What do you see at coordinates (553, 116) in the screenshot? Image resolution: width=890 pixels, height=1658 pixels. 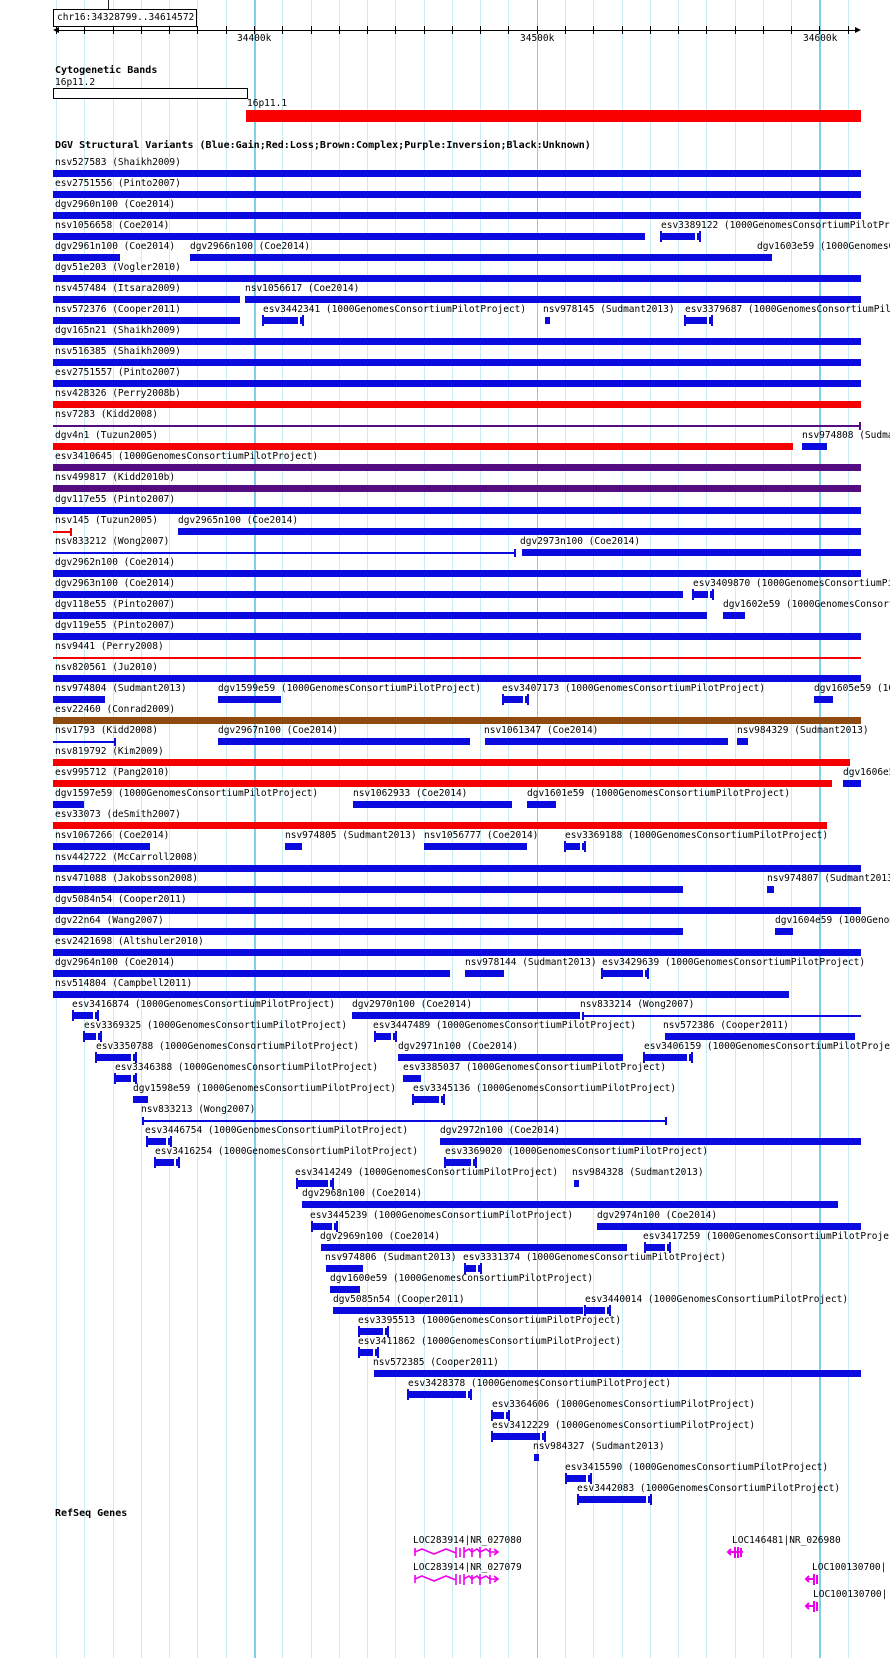 I see `cytoband-16p11.1` at bounding box center [553, 116].